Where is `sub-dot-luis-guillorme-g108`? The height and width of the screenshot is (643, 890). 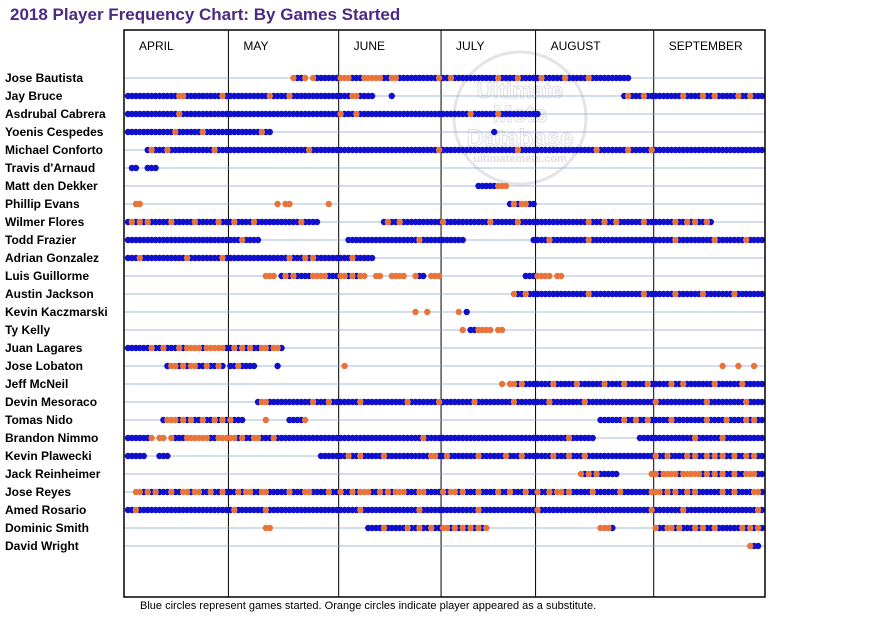 sub-dot-luis-guillorme-g108 is located at coordinates (549, 276).